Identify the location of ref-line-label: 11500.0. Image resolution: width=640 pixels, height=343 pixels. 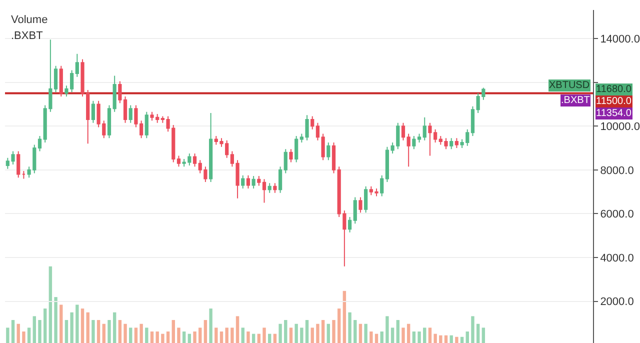
(614, 101).